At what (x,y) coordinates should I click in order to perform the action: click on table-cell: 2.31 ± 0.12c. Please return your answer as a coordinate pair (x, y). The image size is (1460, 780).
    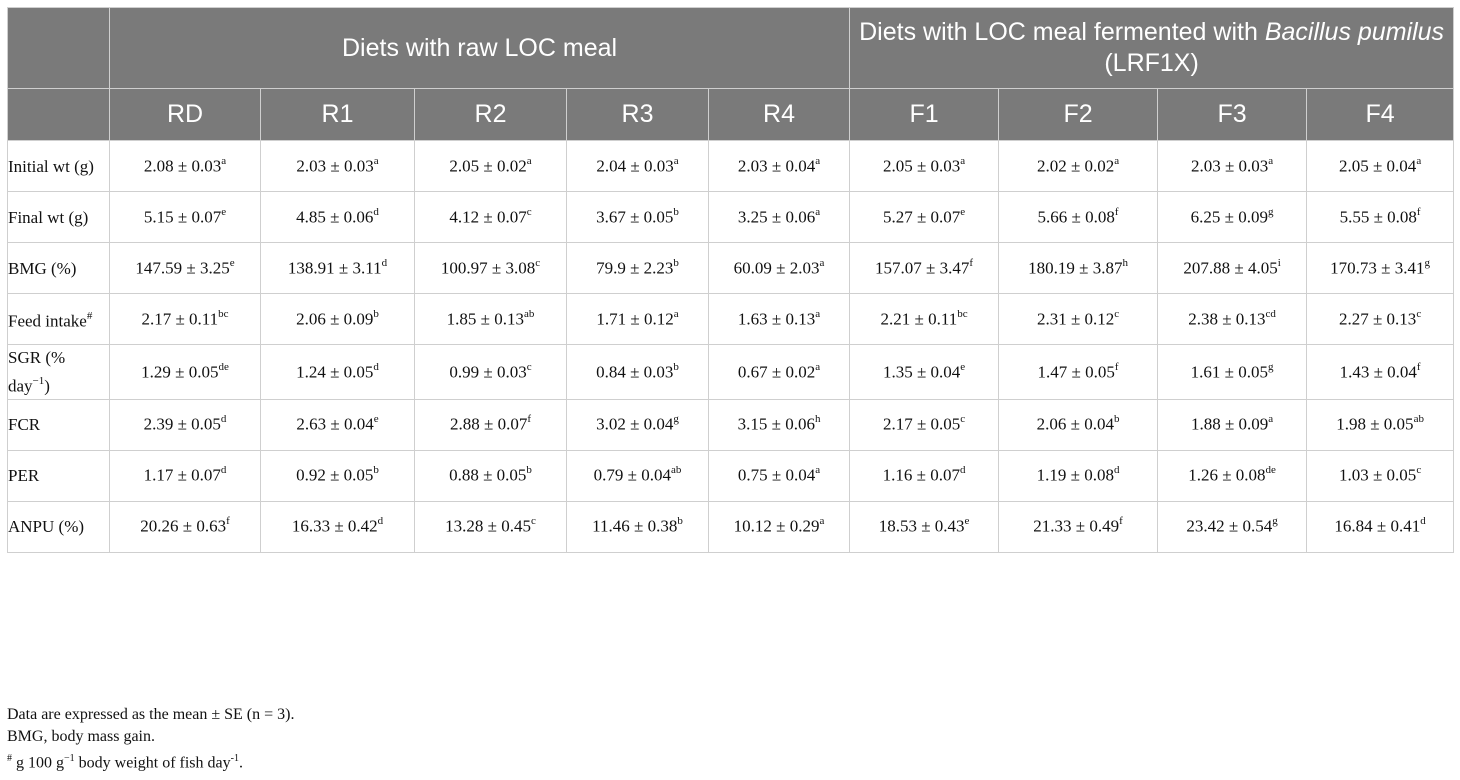
    Looking at the image, I should click on (1078, 319).